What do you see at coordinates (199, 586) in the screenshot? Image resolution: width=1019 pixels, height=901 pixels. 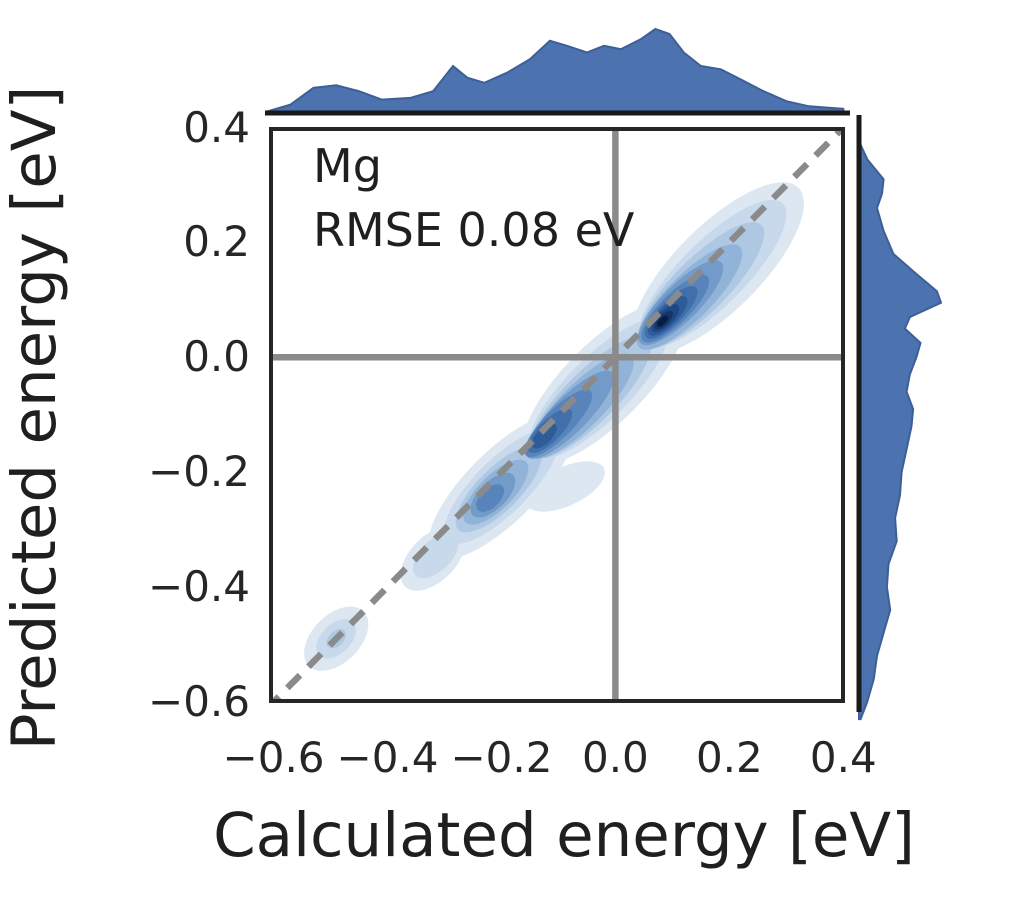 I see `y-tick-label: −0.4` at bounding box center [199, 586].